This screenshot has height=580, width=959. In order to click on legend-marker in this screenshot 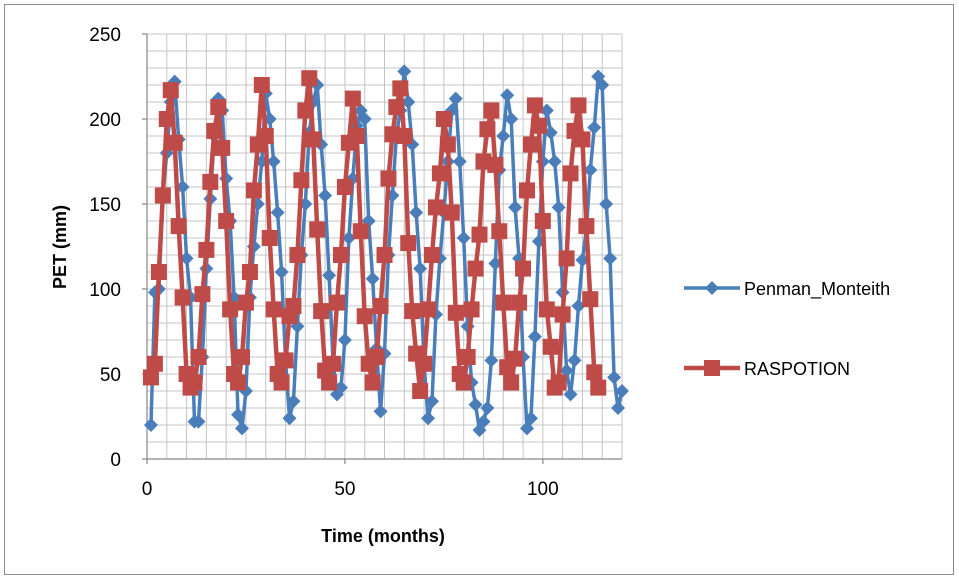, I will do `click(712, 288)`.